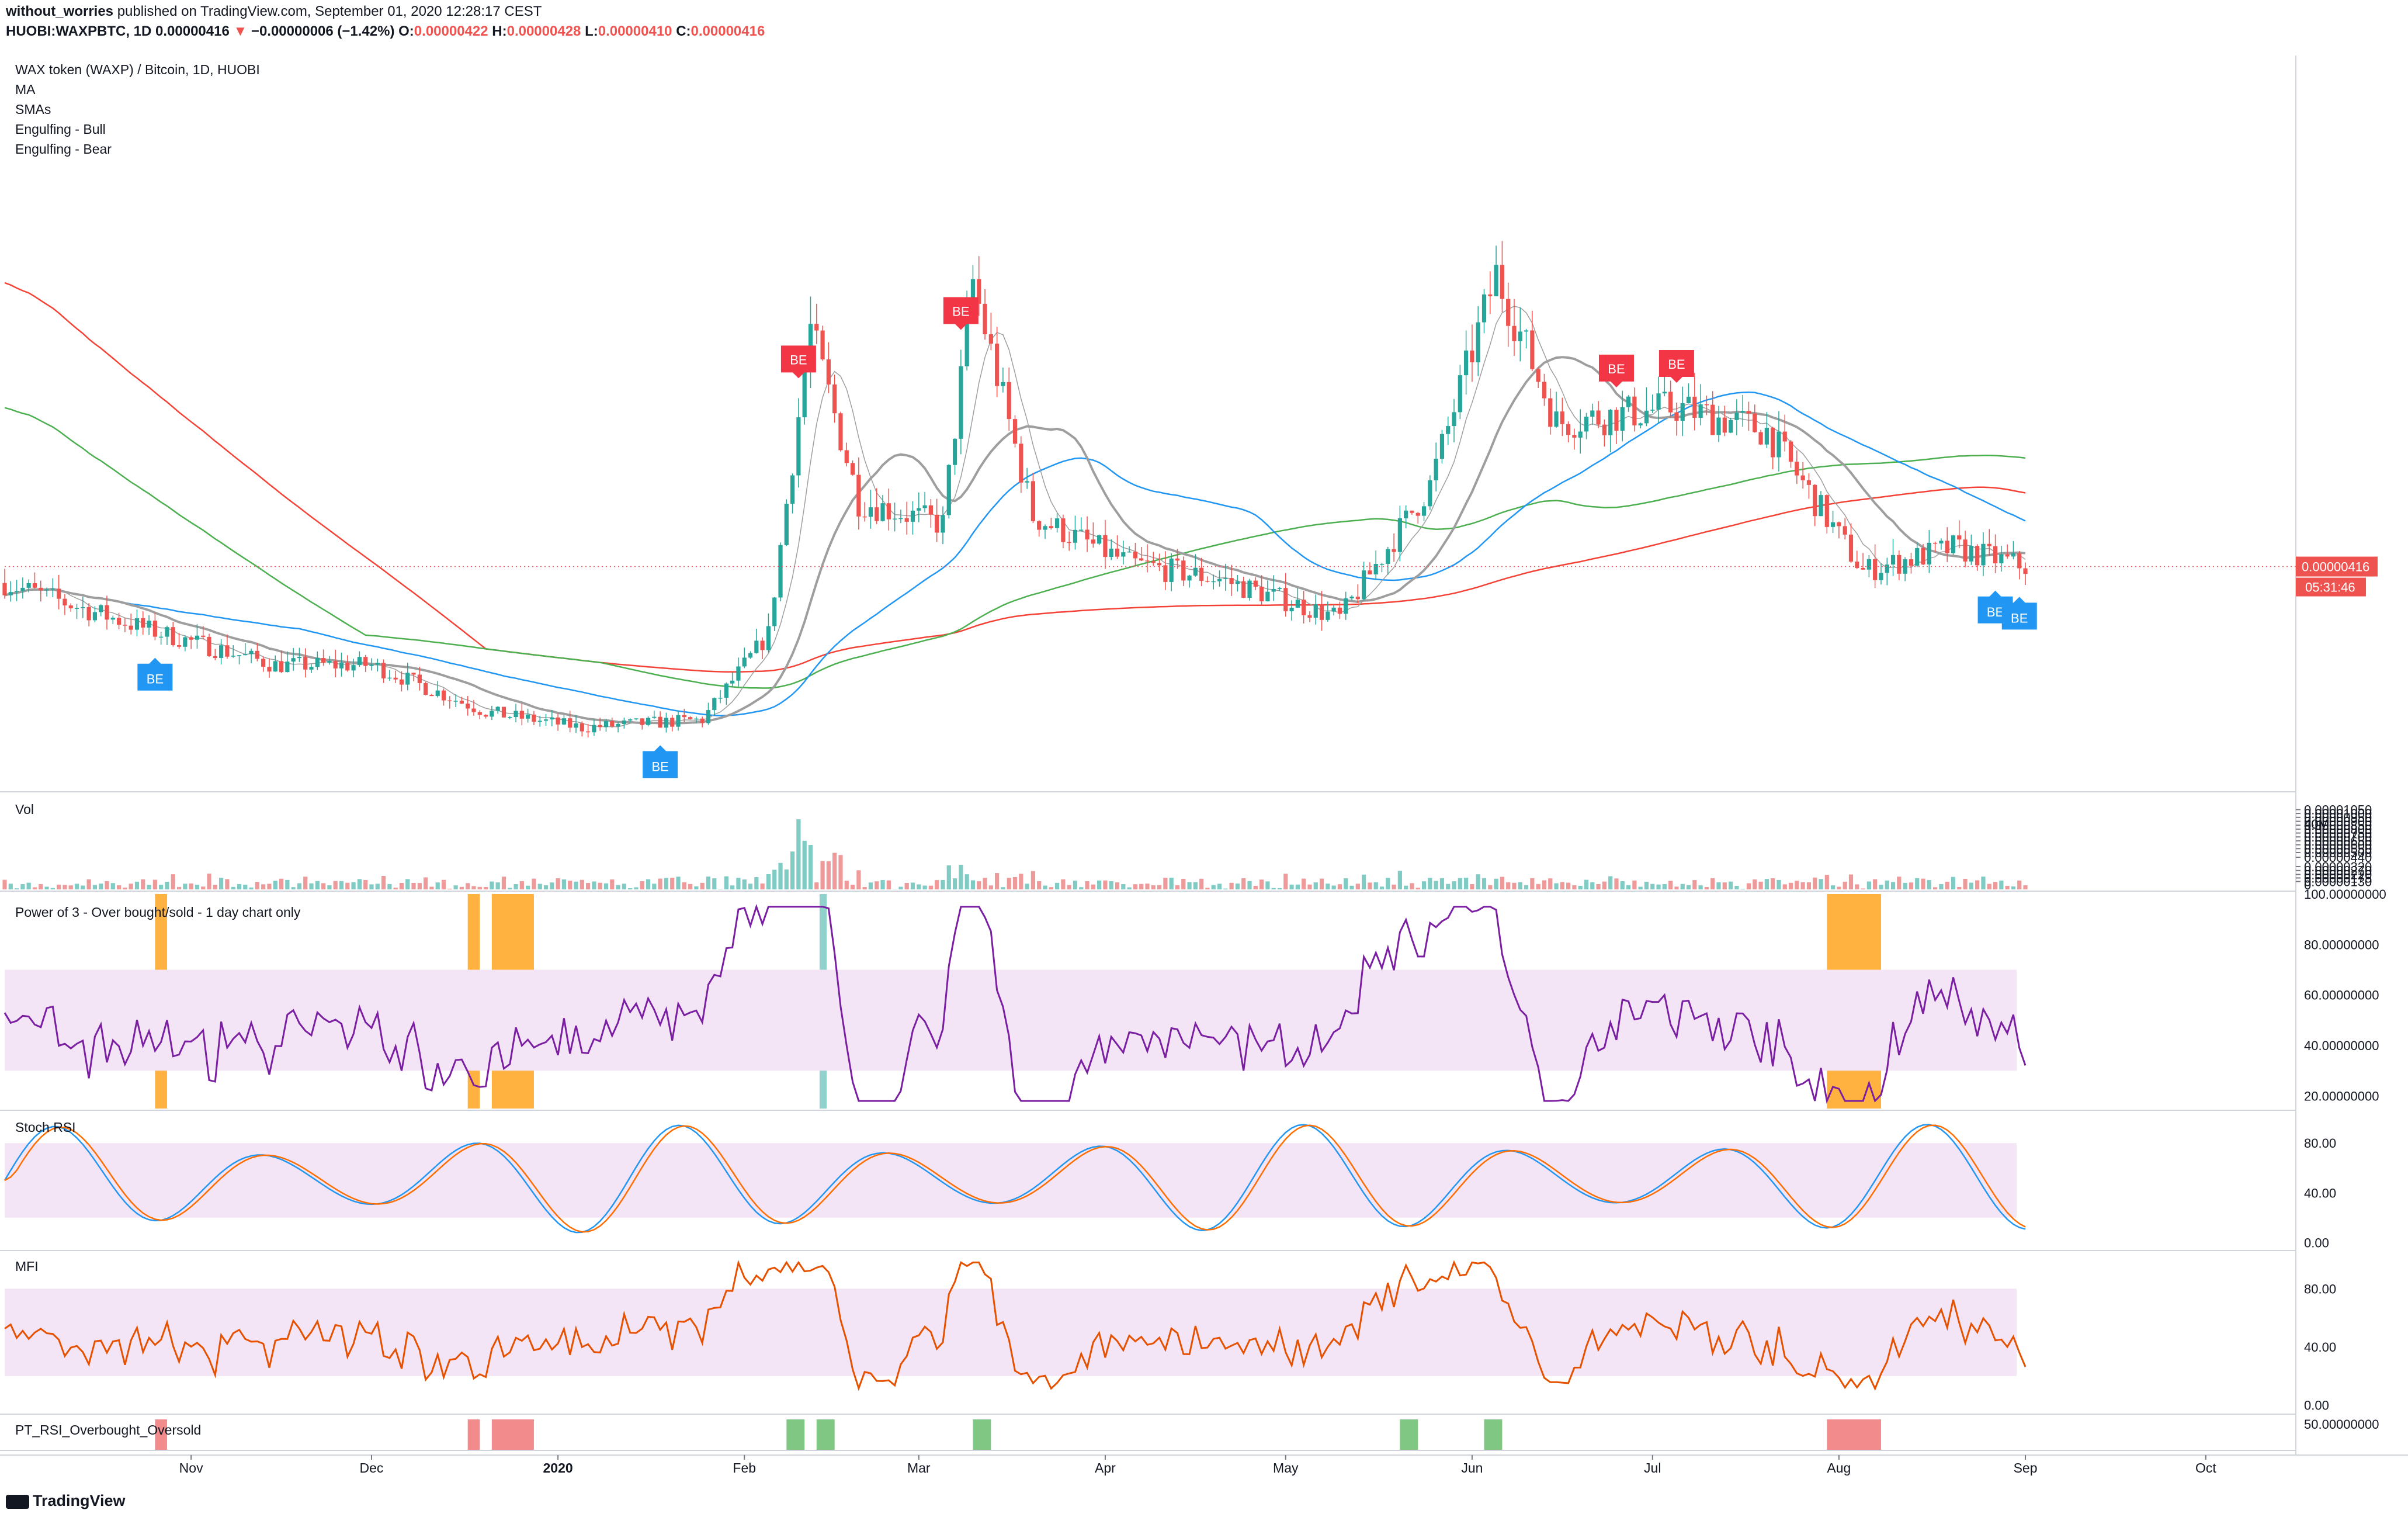 This screenshot has width=2408, height=1524. Describe the element at coordinates (137, 69) in the screenshot. I see `legend-main-title: WAX token (WAXP) / Bitcoin, 1D, HUOBI` at that location.